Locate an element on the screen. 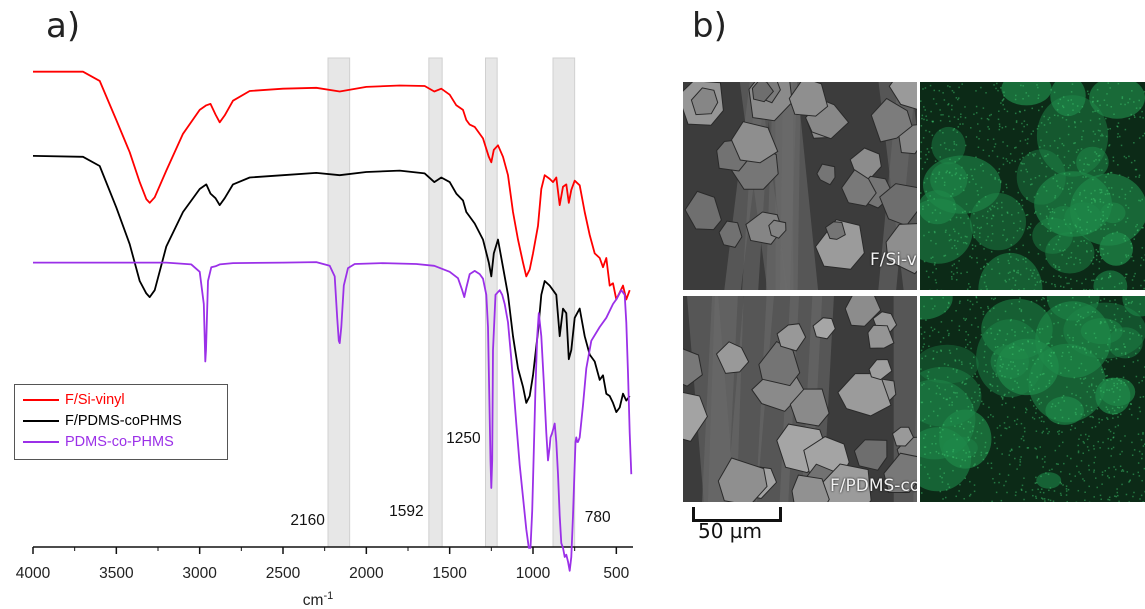 This screenshot has width=1145, height=609. x-tick-label: 3500 is located at coordinates (116, 573).